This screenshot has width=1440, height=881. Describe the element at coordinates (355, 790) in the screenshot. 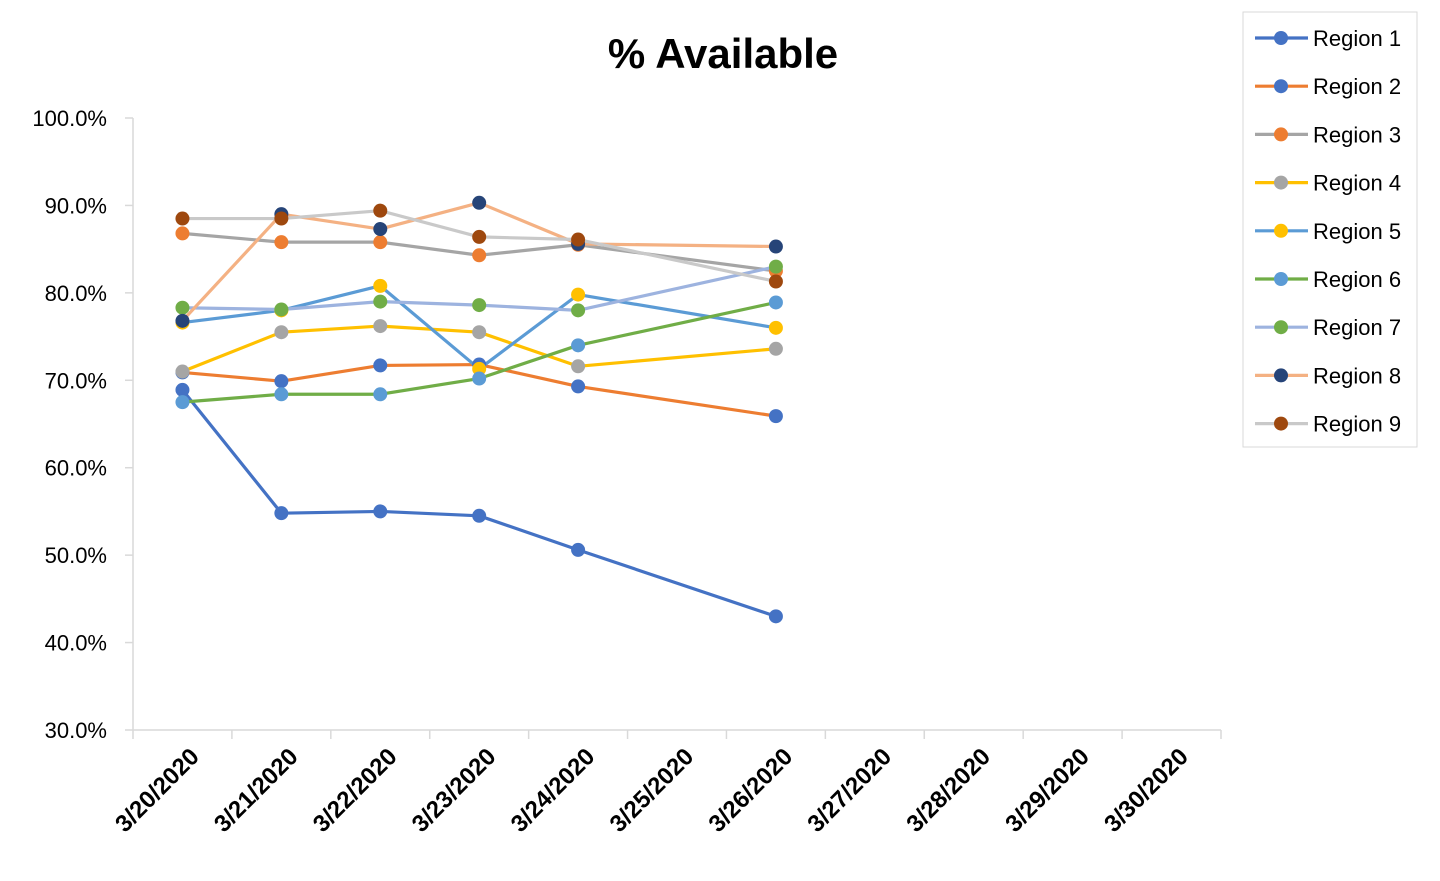

I see `x-tick-label: 3/22/2020` at that location.